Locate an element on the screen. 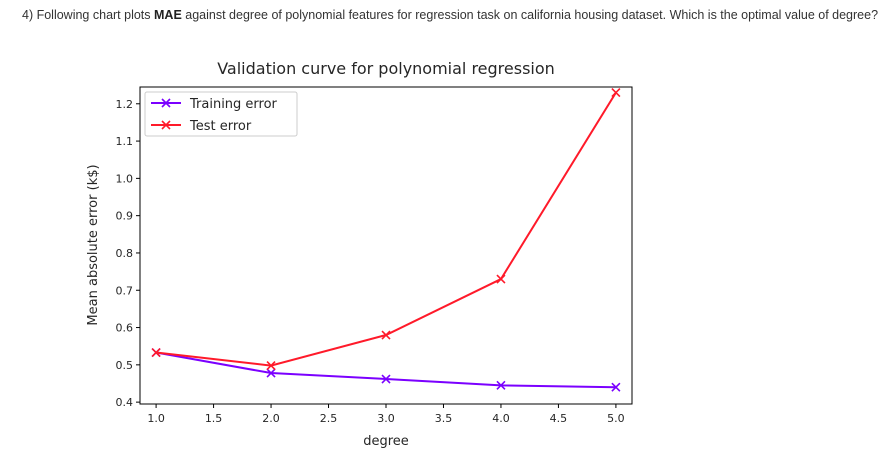 This screenshot has height=469, width=893. x-tick-label: 5.0 is located at coordinates (616, 418).